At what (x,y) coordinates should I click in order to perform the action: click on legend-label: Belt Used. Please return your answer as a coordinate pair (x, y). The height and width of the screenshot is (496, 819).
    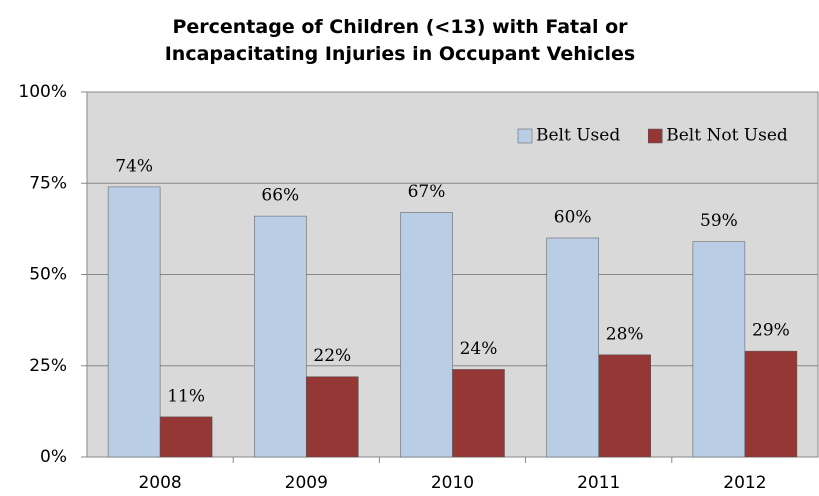
    Looking at the image, I should click on (578, 136).